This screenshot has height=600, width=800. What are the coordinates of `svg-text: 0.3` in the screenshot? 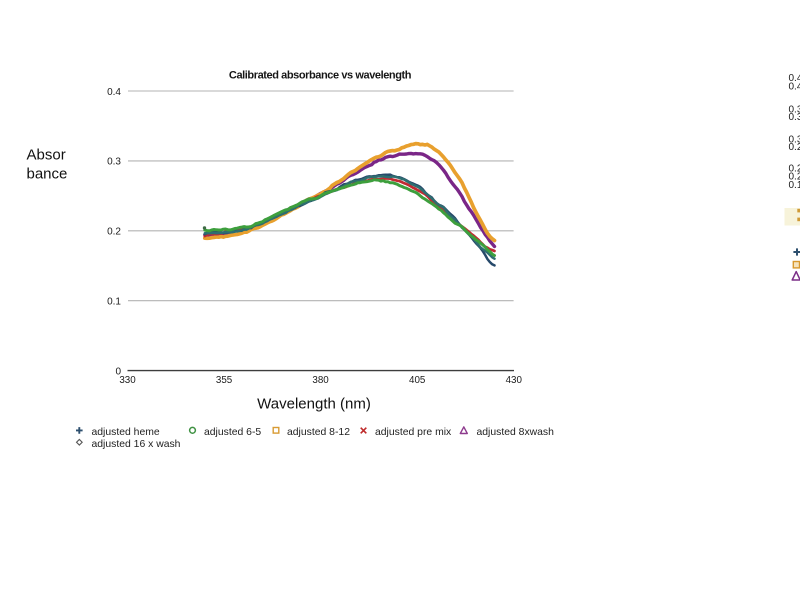 It's located at (114, 162).